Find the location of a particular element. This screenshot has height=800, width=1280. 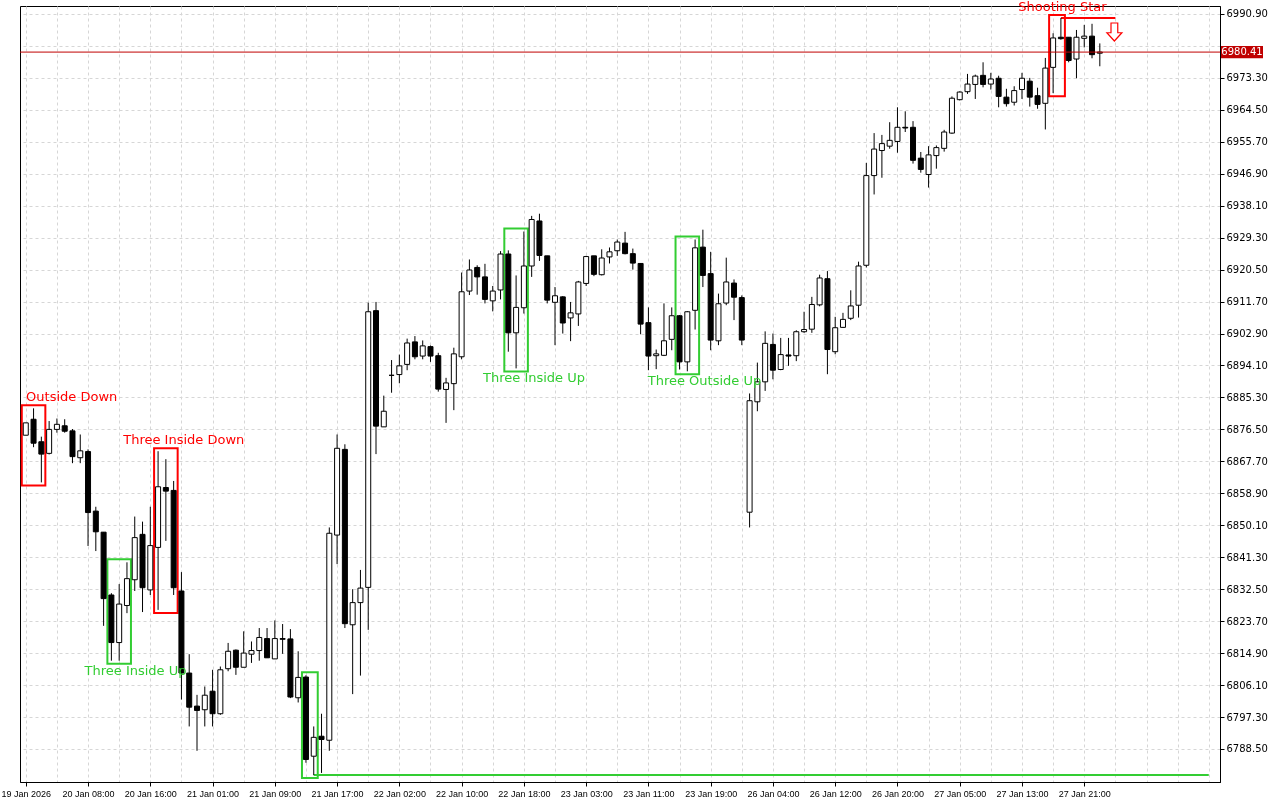

x-tick-label: 20 Jan 16:00 is located at coordinates (150, 793).